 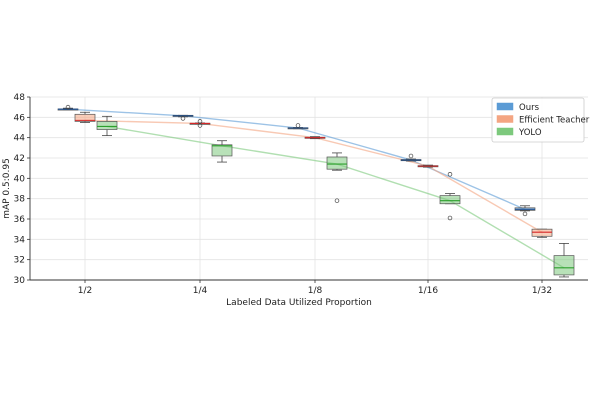 I want to click on x-tick-label: 1/32, so click(x=542, y=291).